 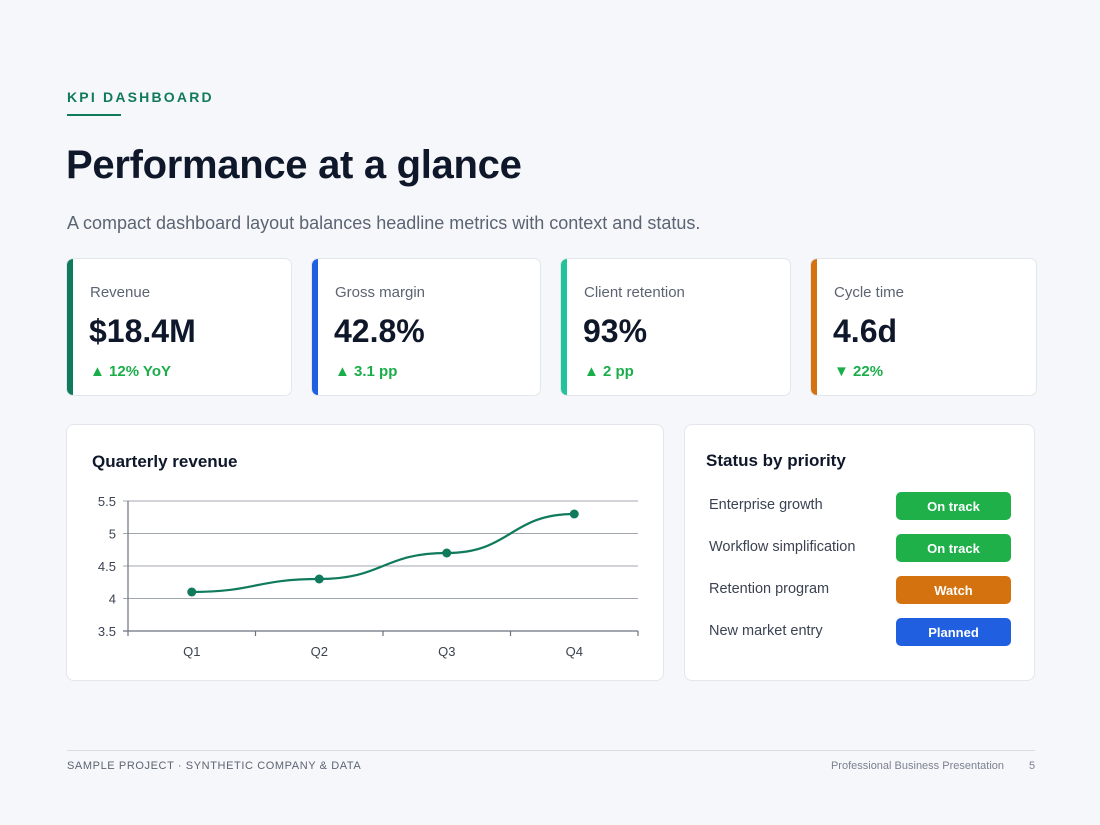 What do you see at coordinates (107, 631) in the screenshot?
I see `y-tick-label: 3.5` at bounding box center [107, 631].